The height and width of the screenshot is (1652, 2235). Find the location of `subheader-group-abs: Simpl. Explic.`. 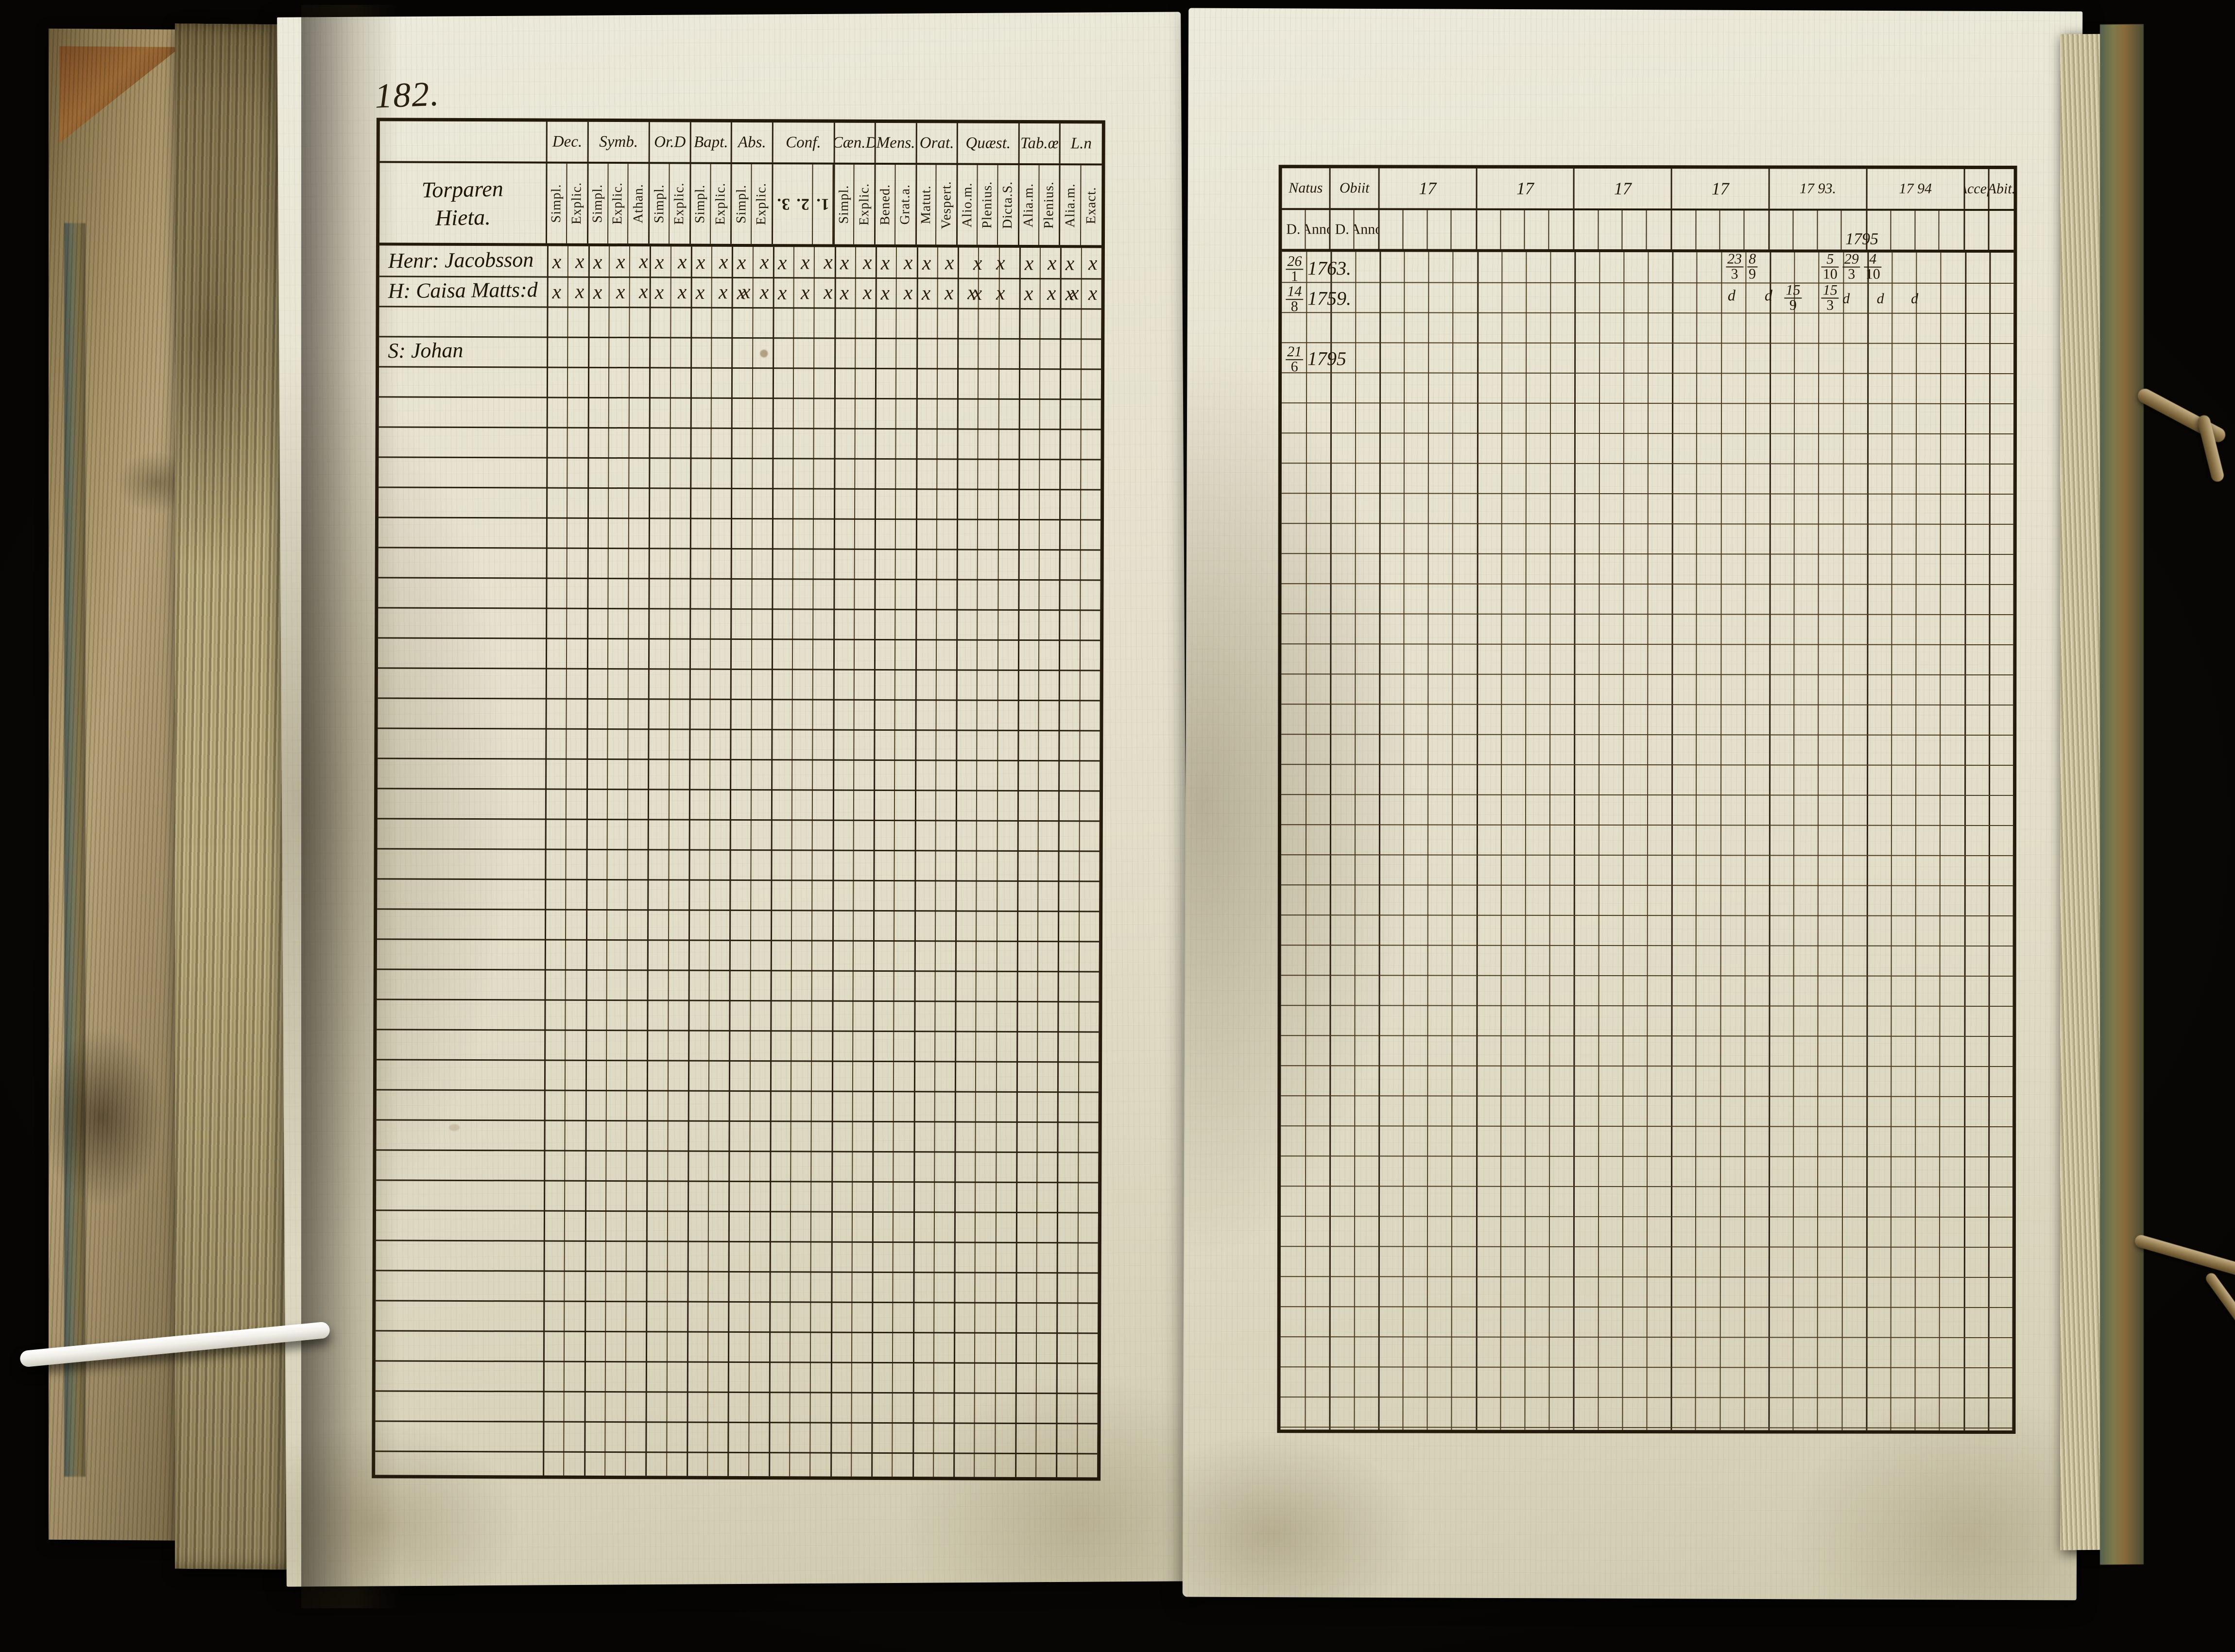

subheader-group-abs: Simpl. Explic. is located at coordinates (753, 204).